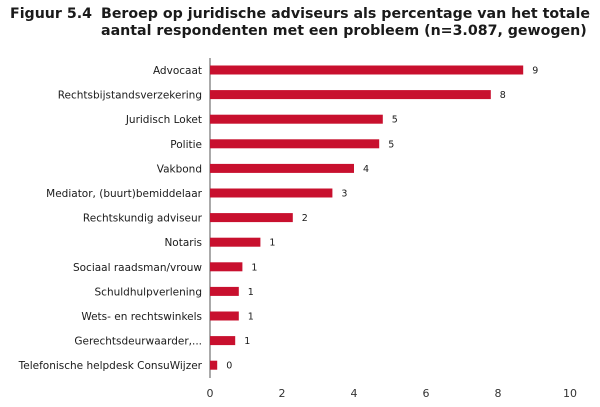 This screenshot has height=407, width=600. Describe the element at coordinates (344, 194) in the screenshot. I see `data-label: 3` at that location.